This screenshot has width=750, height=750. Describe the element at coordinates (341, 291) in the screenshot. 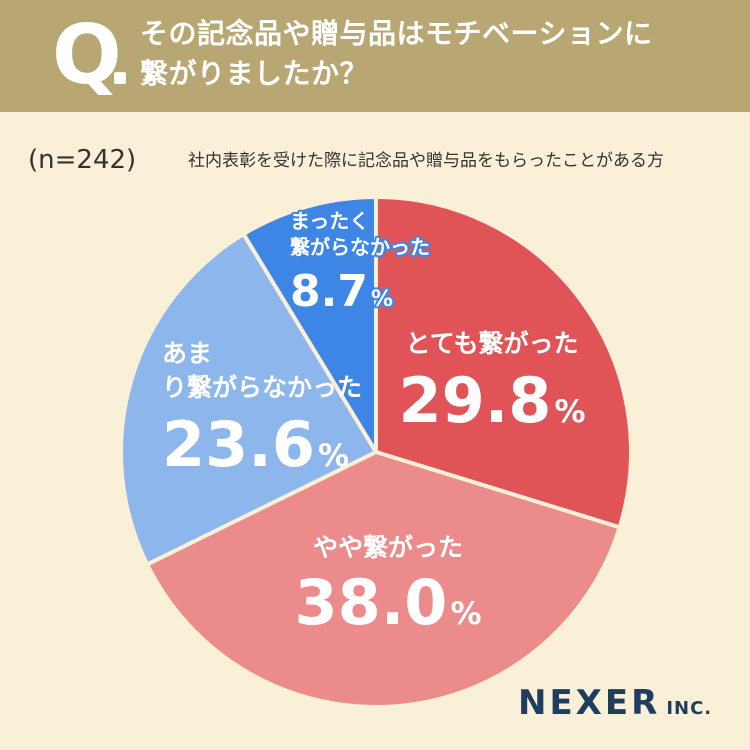

I see `slice-value-4: 8.7%` at that location.